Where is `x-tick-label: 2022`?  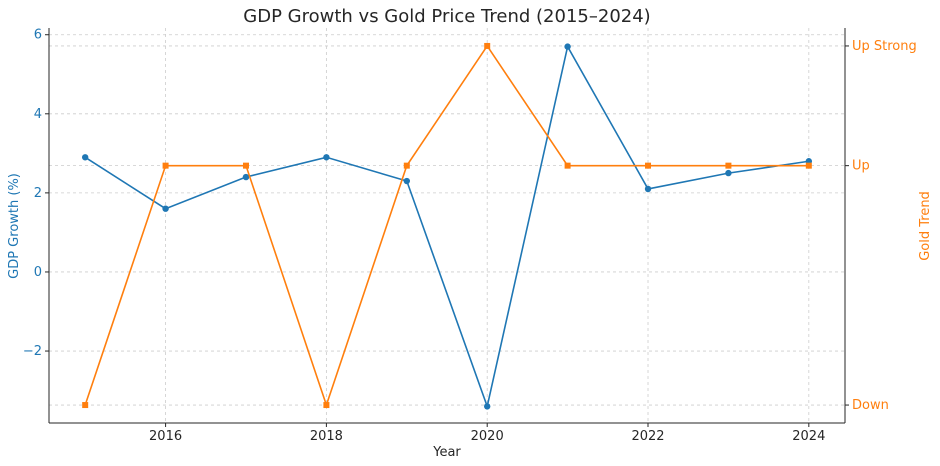
x-tick-label: 2022 is located at coordinates (647, 436).